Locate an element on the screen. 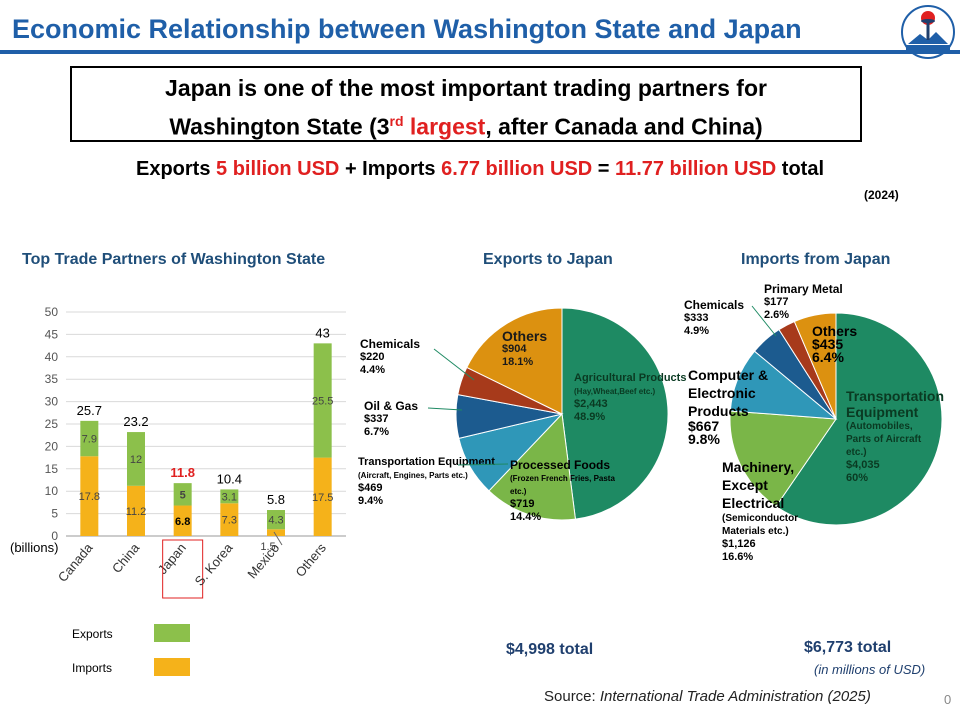 This screenshot has height=720, width=960. bar-exports-value-label: 3.1 is located at coordinates (229, 497).